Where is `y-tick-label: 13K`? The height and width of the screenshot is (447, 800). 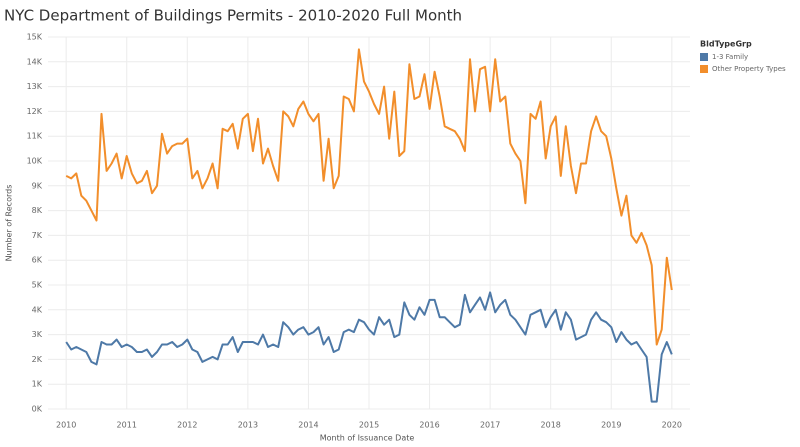 y-tick-label: 13K is located at coordinates (35, 86).